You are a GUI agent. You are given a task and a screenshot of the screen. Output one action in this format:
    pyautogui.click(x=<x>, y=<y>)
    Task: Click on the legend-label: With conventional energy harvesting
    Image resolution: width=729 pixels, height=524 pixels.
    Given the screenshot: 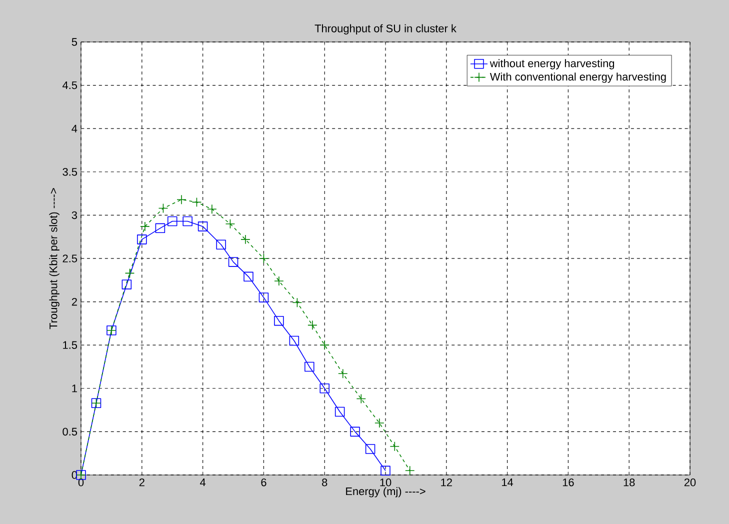 What is the action you would take?
    pyautogui.click(x=578, y=77)
    